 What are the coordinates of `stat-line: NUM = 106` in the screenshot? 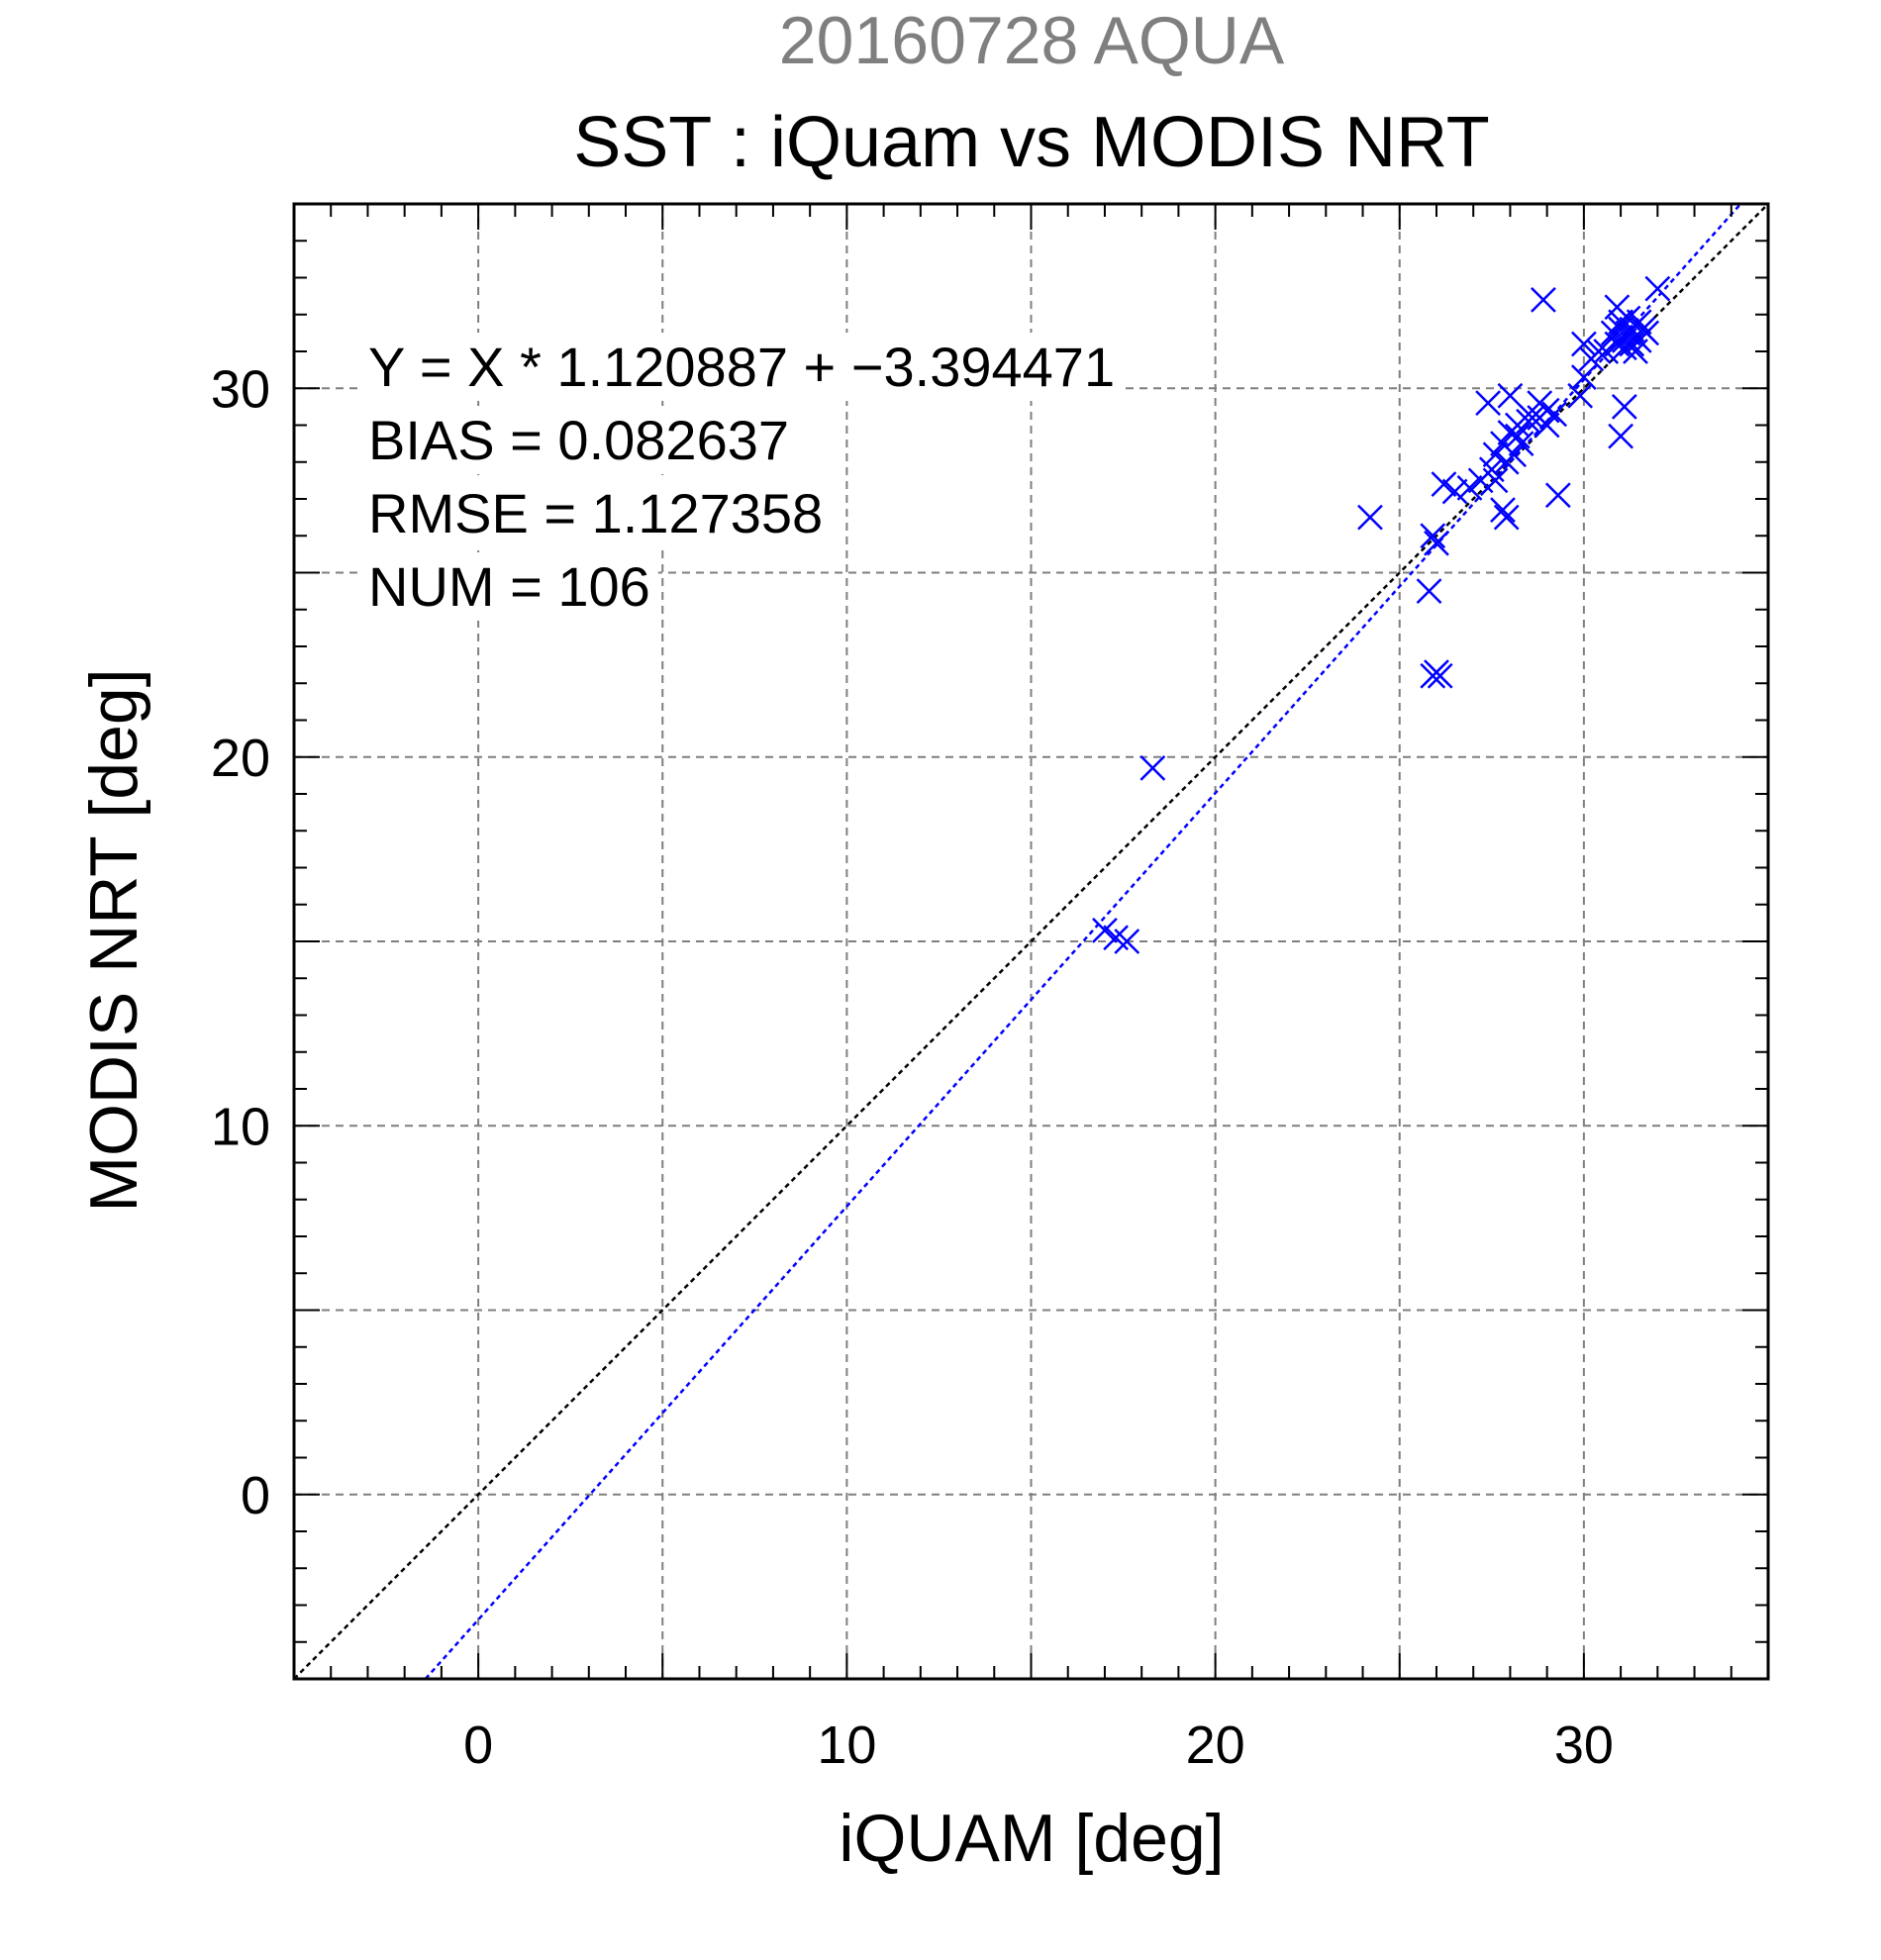 It's located at (509, 586).